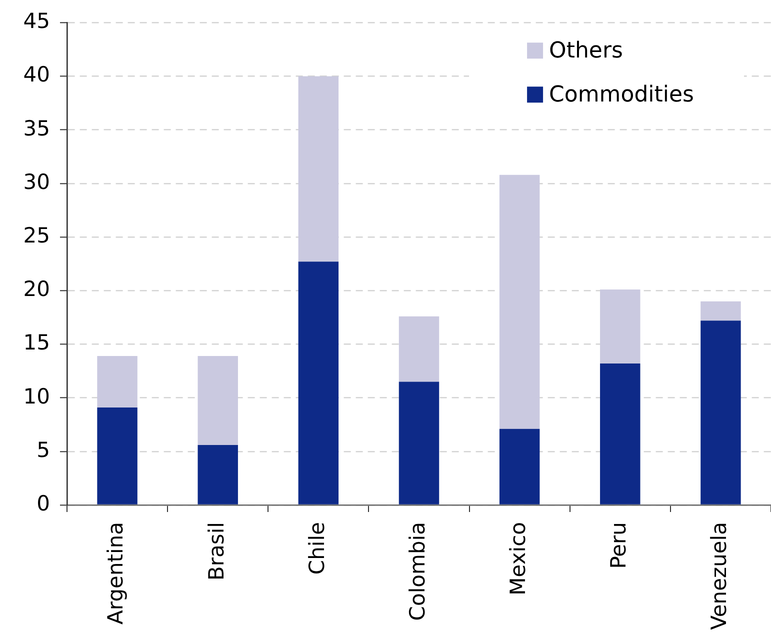 Image resolution: width=771 pixels, height=643 pixels. I want to click on x-tick-label: Colombia, so click(417, 571).